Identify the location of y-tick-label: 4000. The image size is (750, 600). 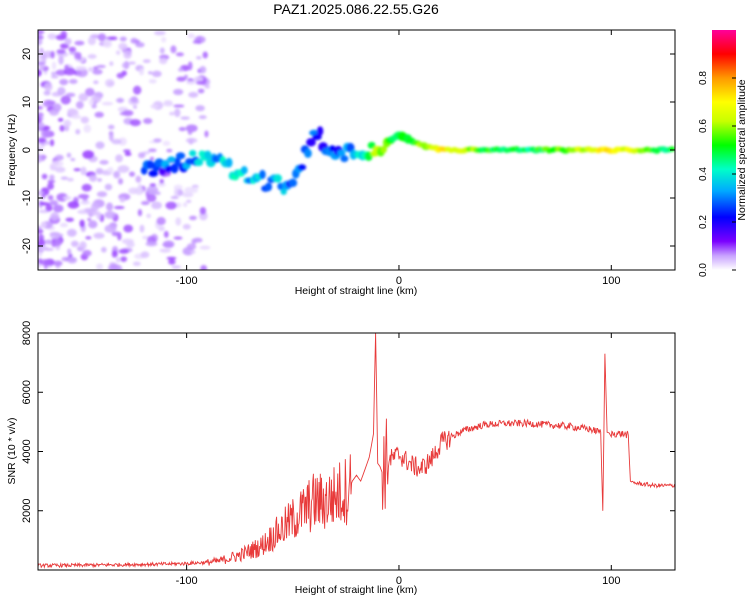
(27, 451).